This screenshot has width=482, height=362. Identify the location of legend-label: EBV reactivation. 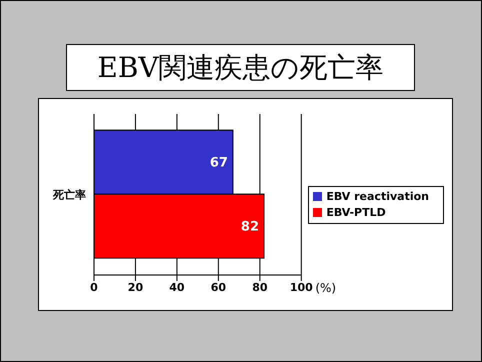
(377, 196).